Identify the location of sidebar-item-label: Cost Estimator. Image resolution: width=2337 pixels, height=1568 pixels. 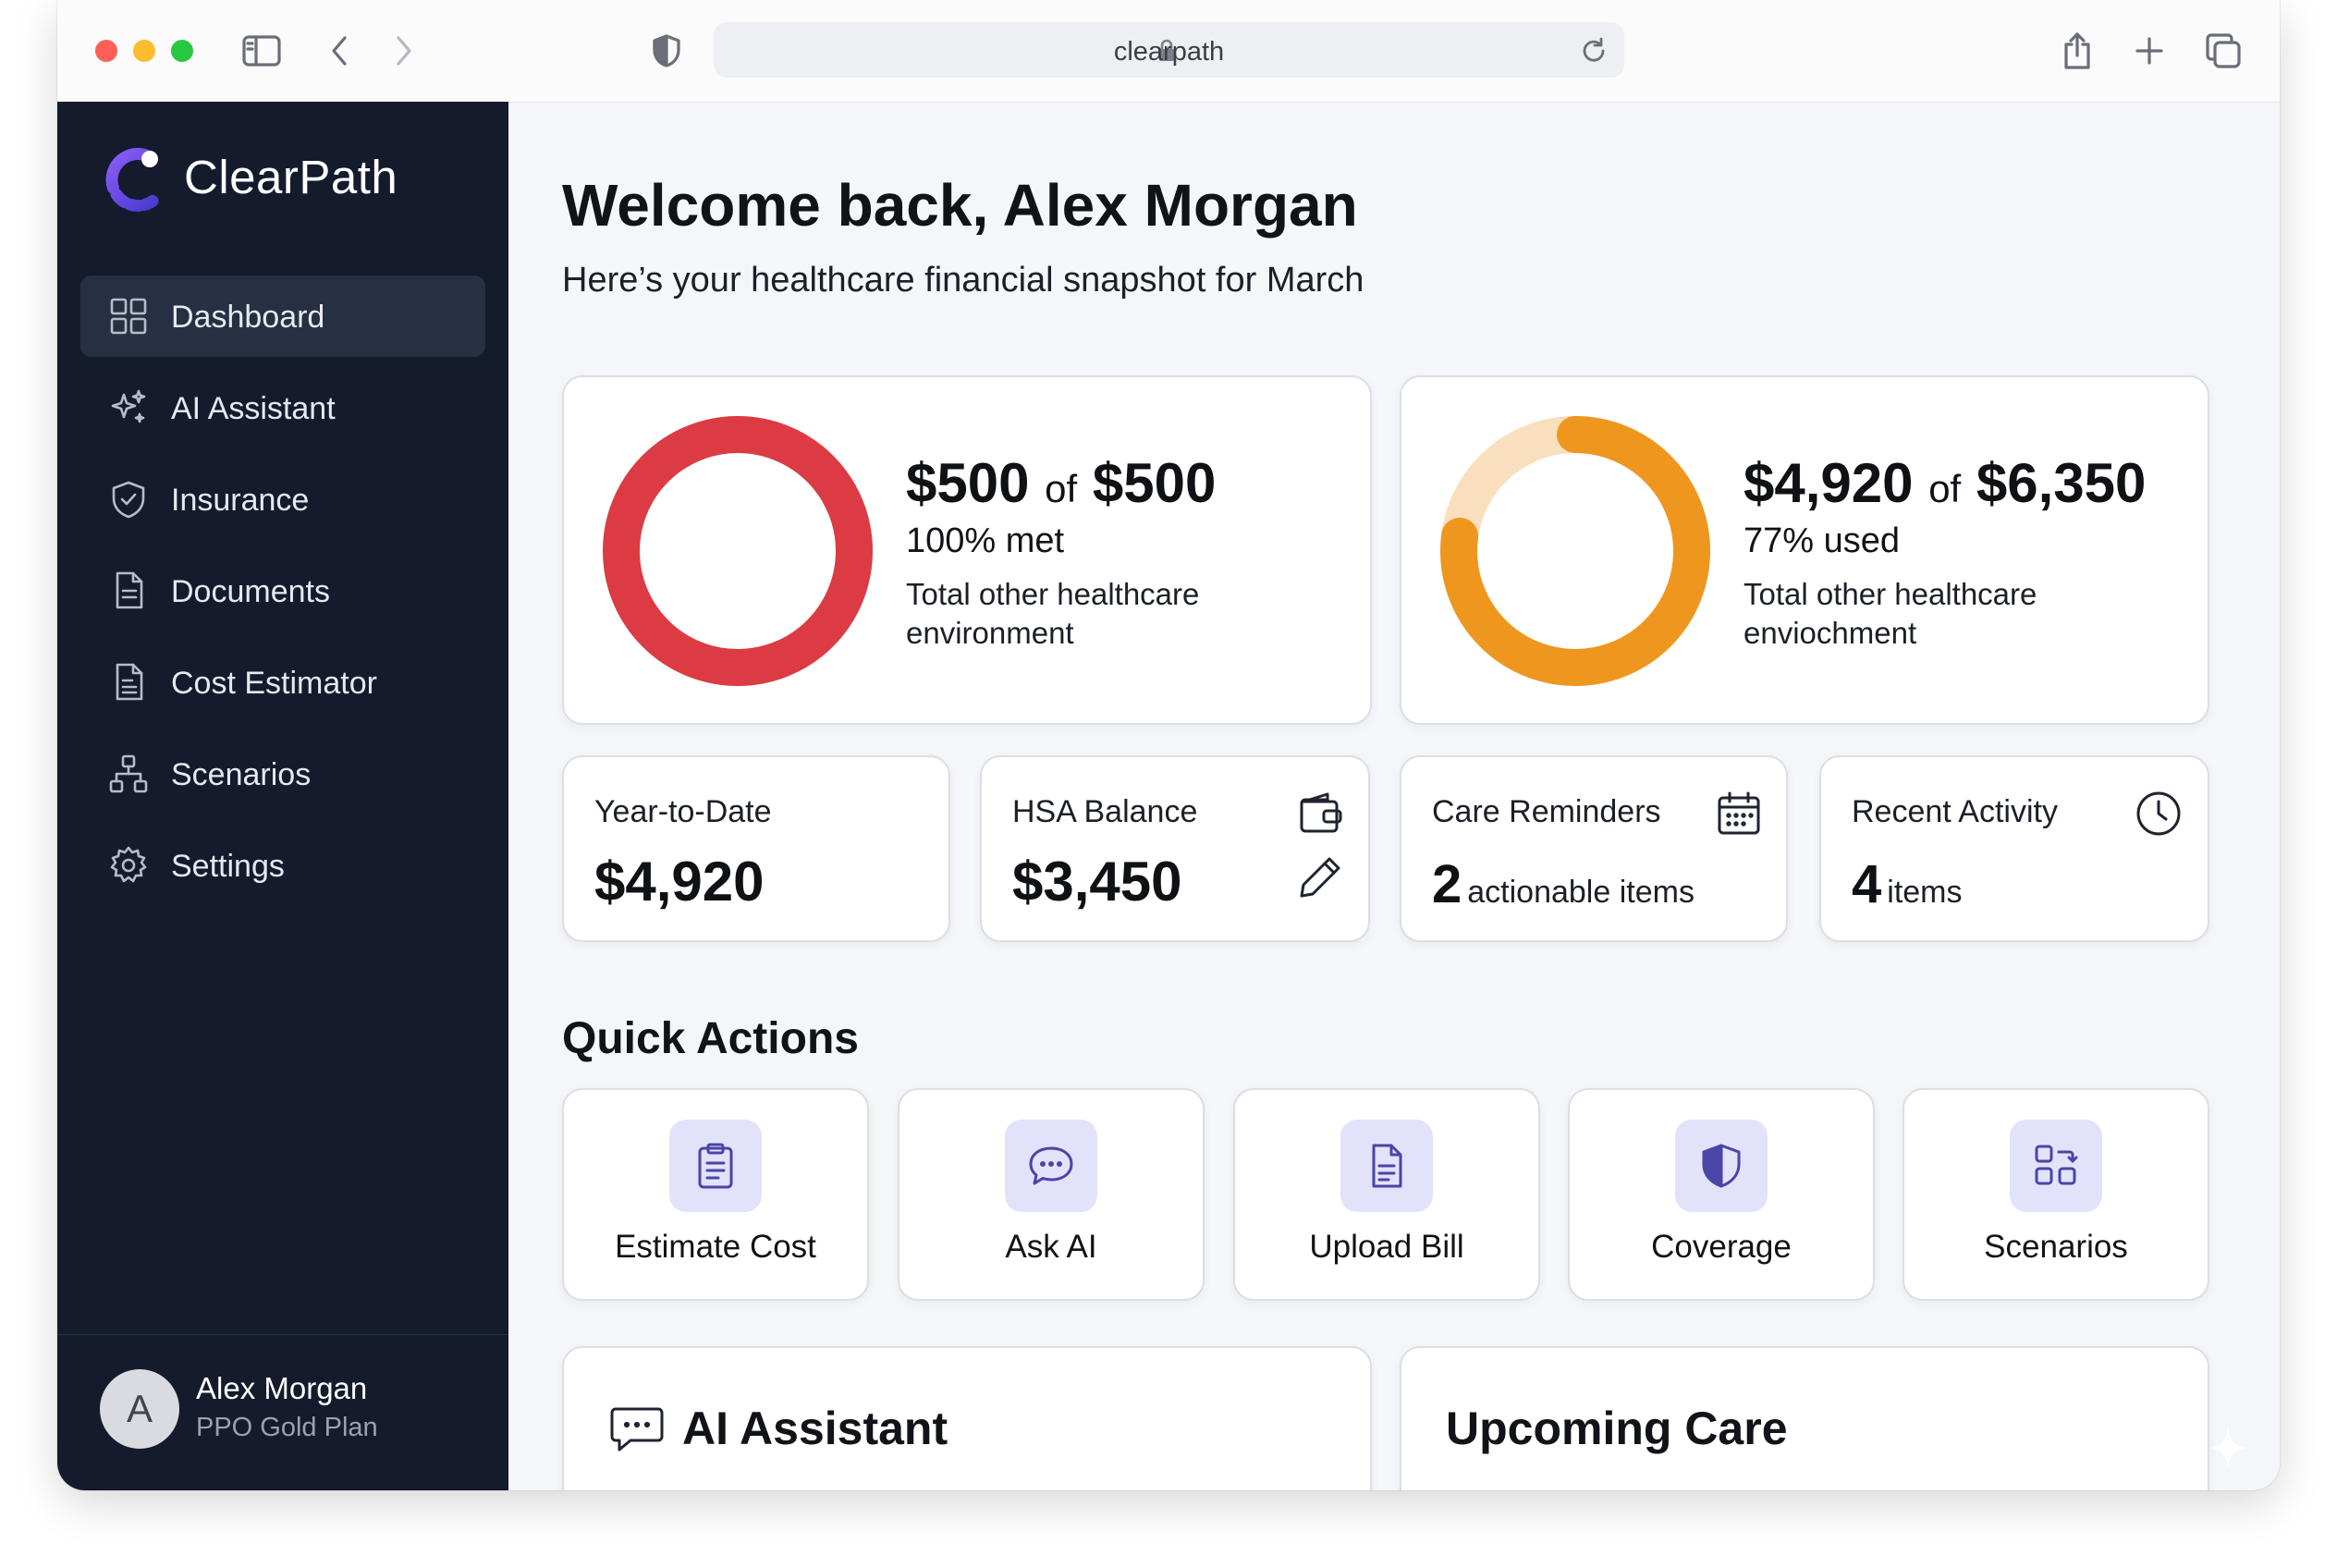
(274, 683).